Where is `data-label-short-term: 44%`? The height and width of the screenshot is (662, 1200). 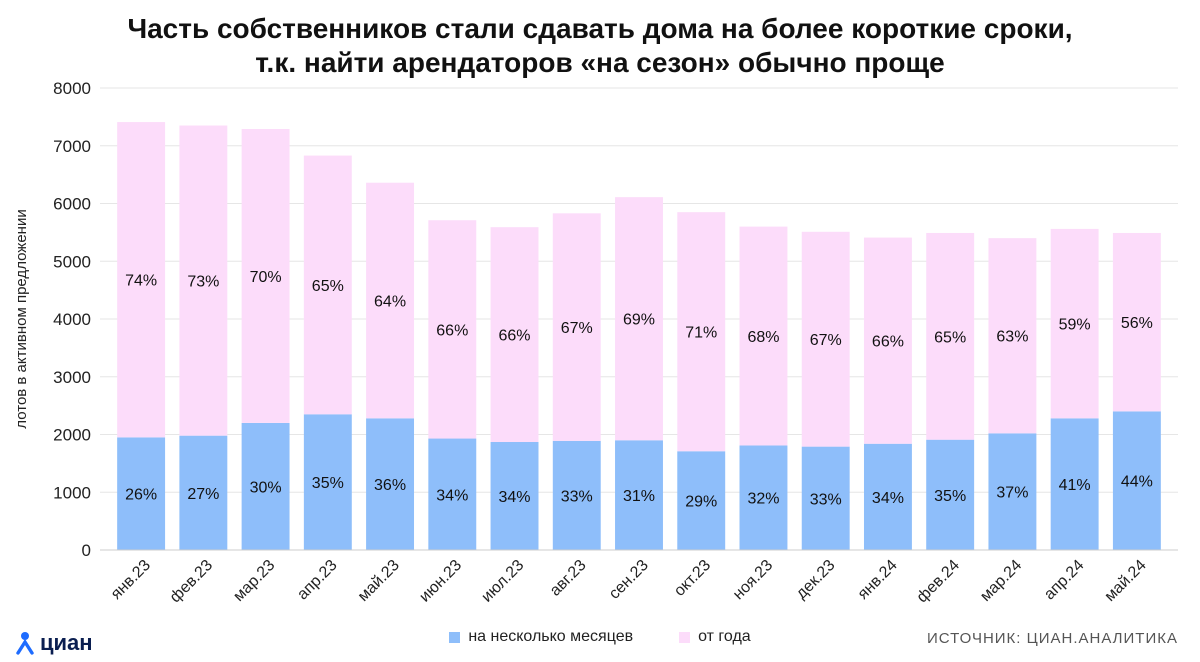
data-label-short-term: 44% is located at coordinates (1137, 482).